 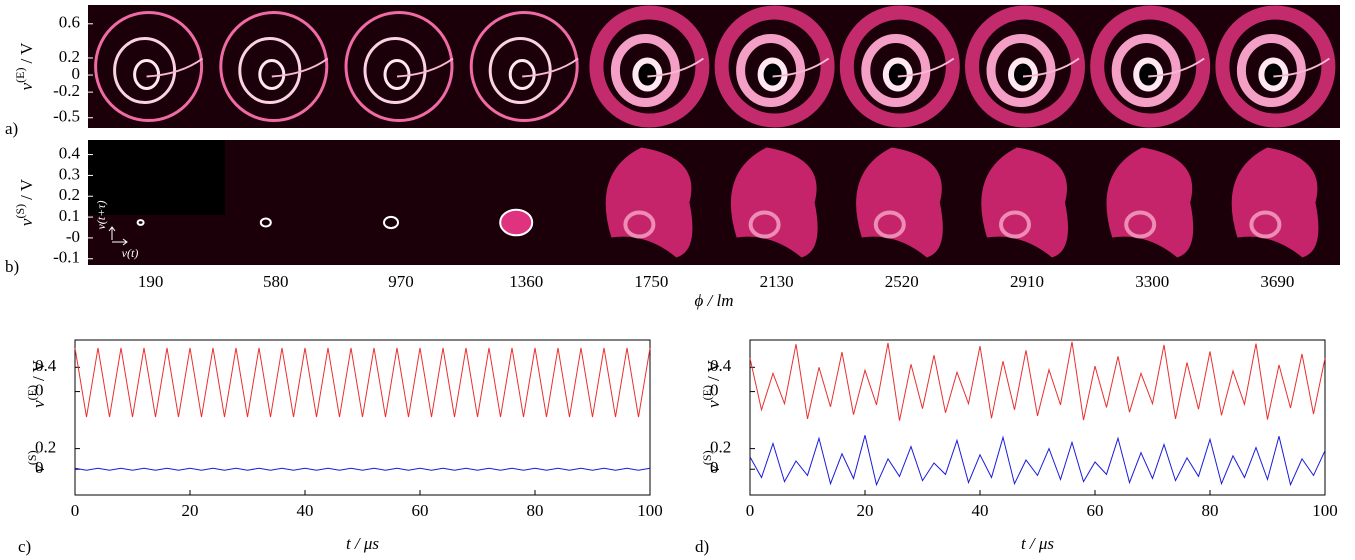 What do you see at coordinates (66, 90) in the screenshot?
I see `y-tick-label: -0.2` at bounding box center [66, 90].